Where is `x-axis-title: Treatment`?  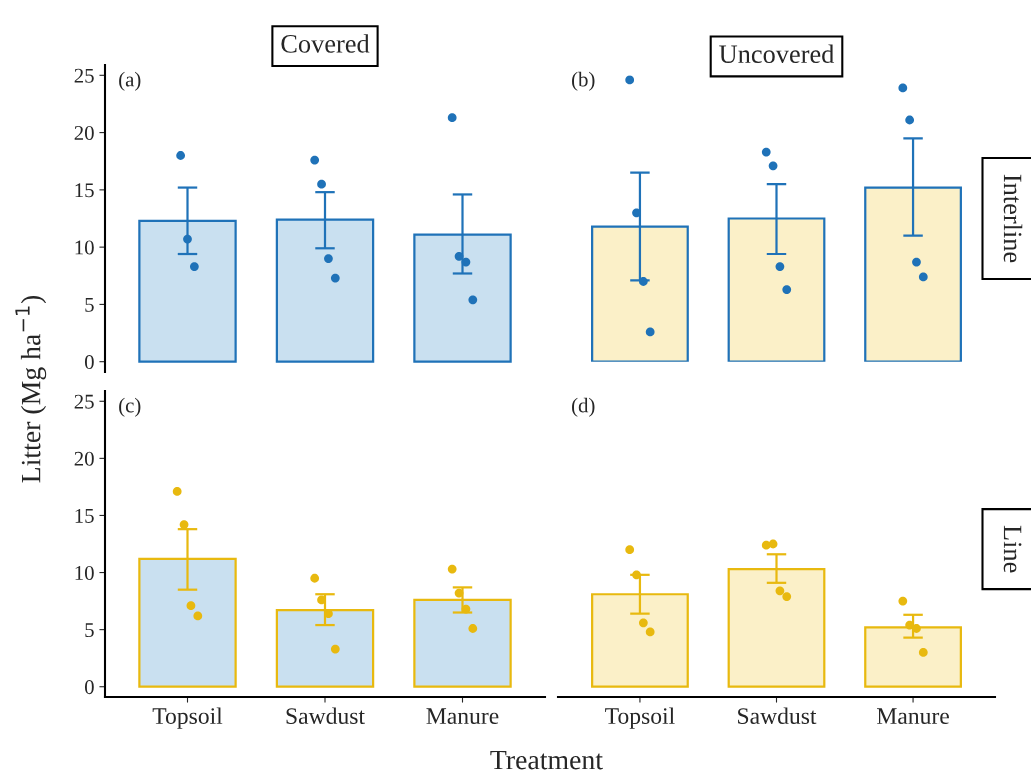 x-axis-title: Treatment is located at coordinates (546, 760).